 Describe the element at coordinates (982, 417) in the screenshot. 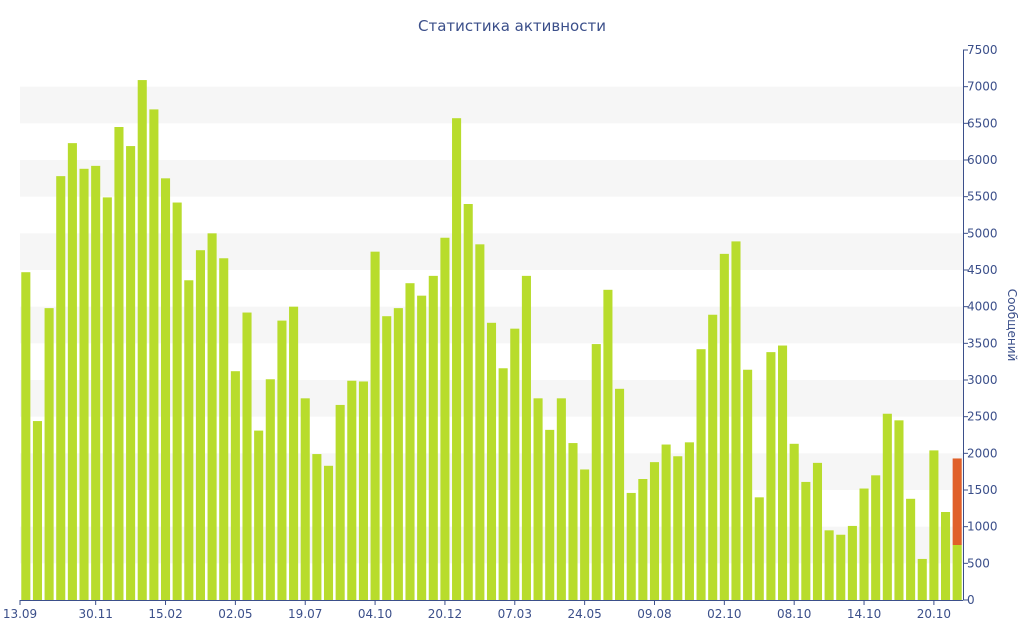

I see `y-tick-label: 2500` at that location.